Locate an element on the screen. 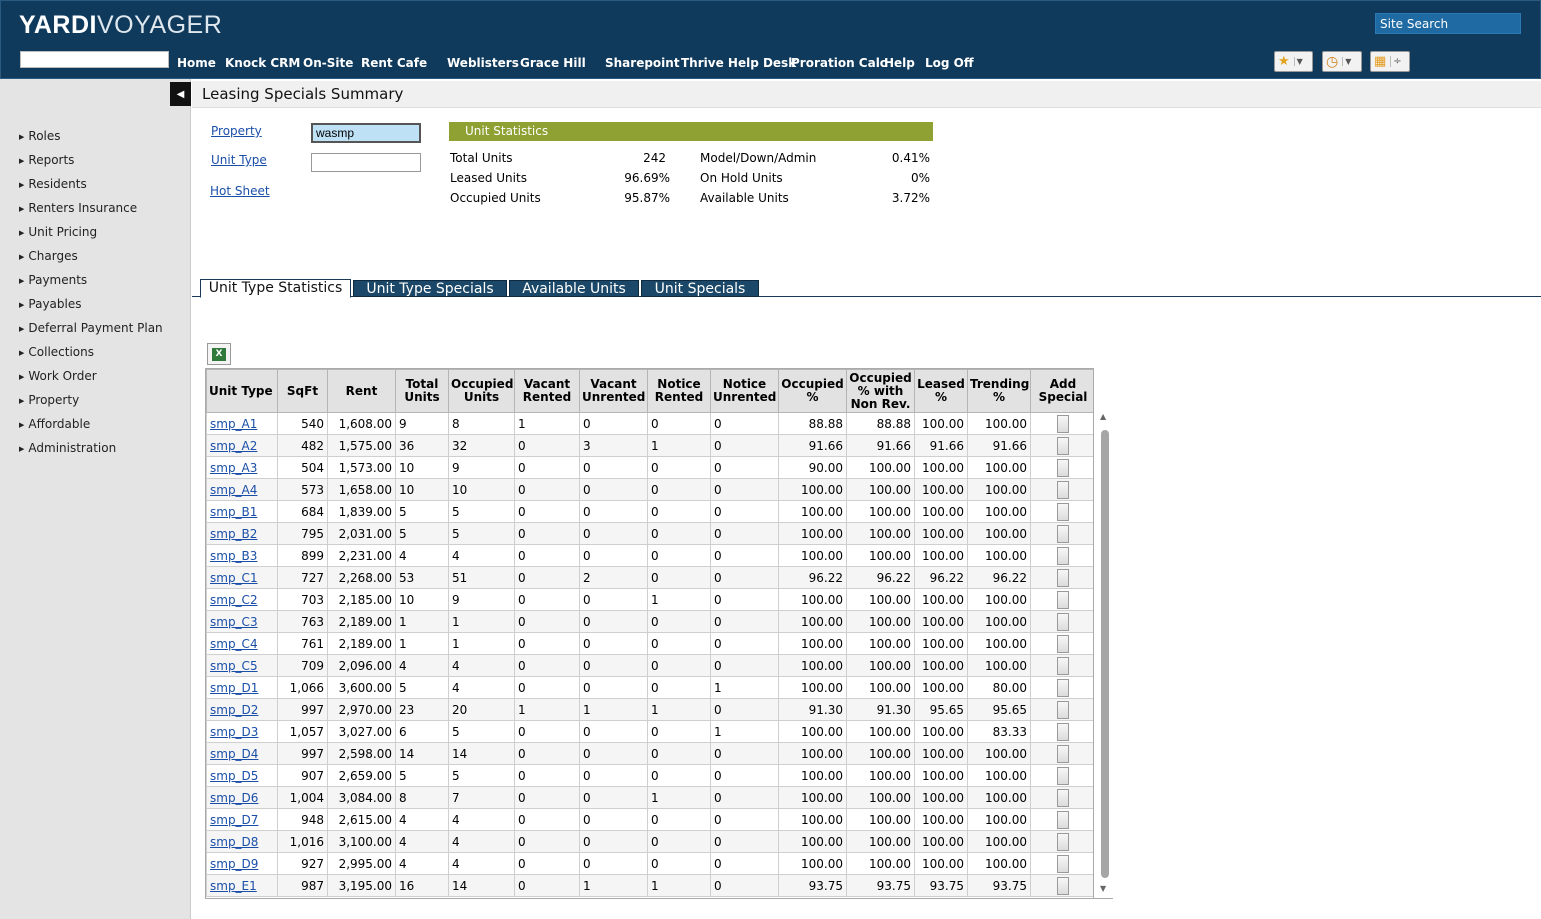 The width and height of the screenshot is (1541, 919). column-header: Rent is located at coordinates (361, 391).